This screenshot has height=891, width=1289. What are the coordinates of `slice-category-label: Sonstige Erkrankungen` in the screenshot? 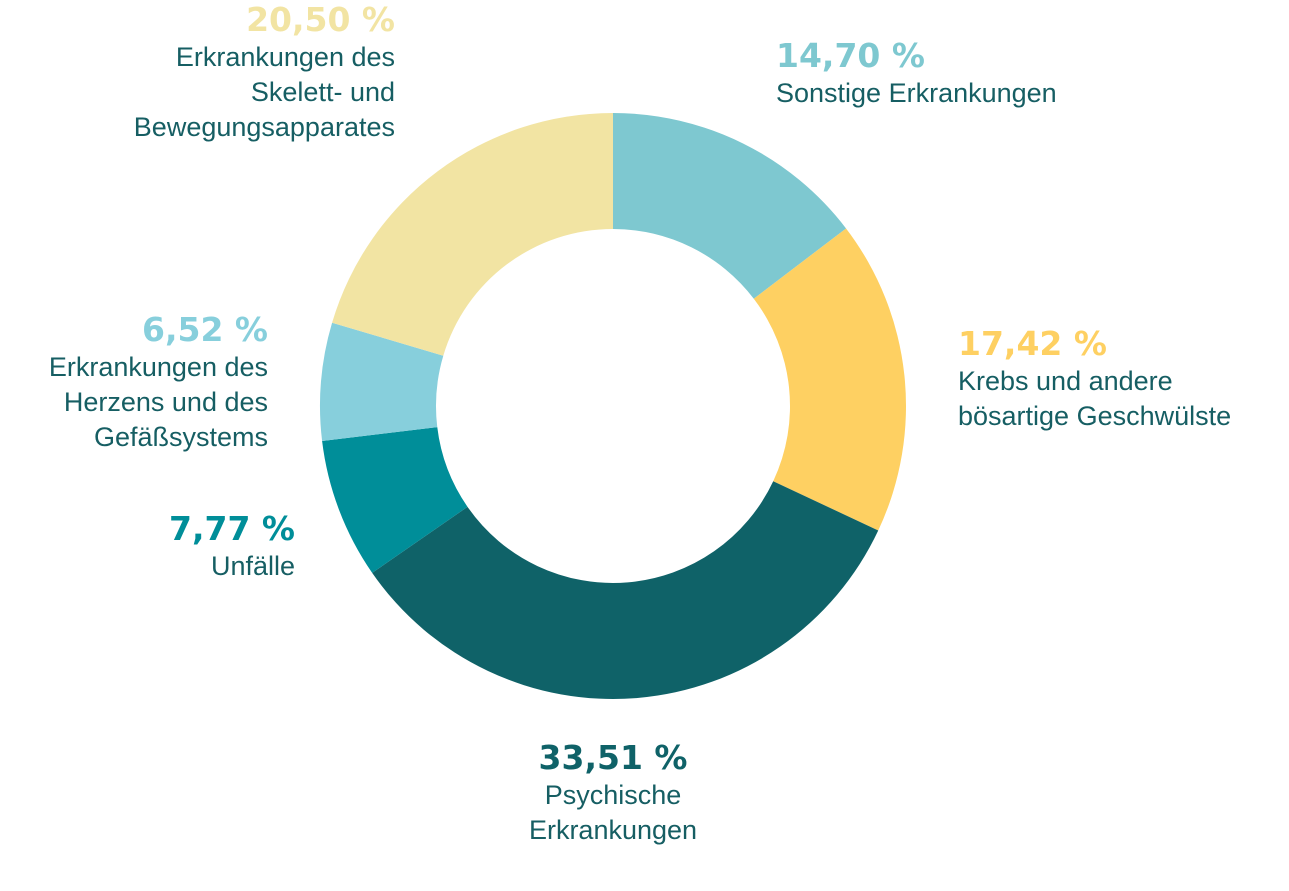 It's located at (916, 93).